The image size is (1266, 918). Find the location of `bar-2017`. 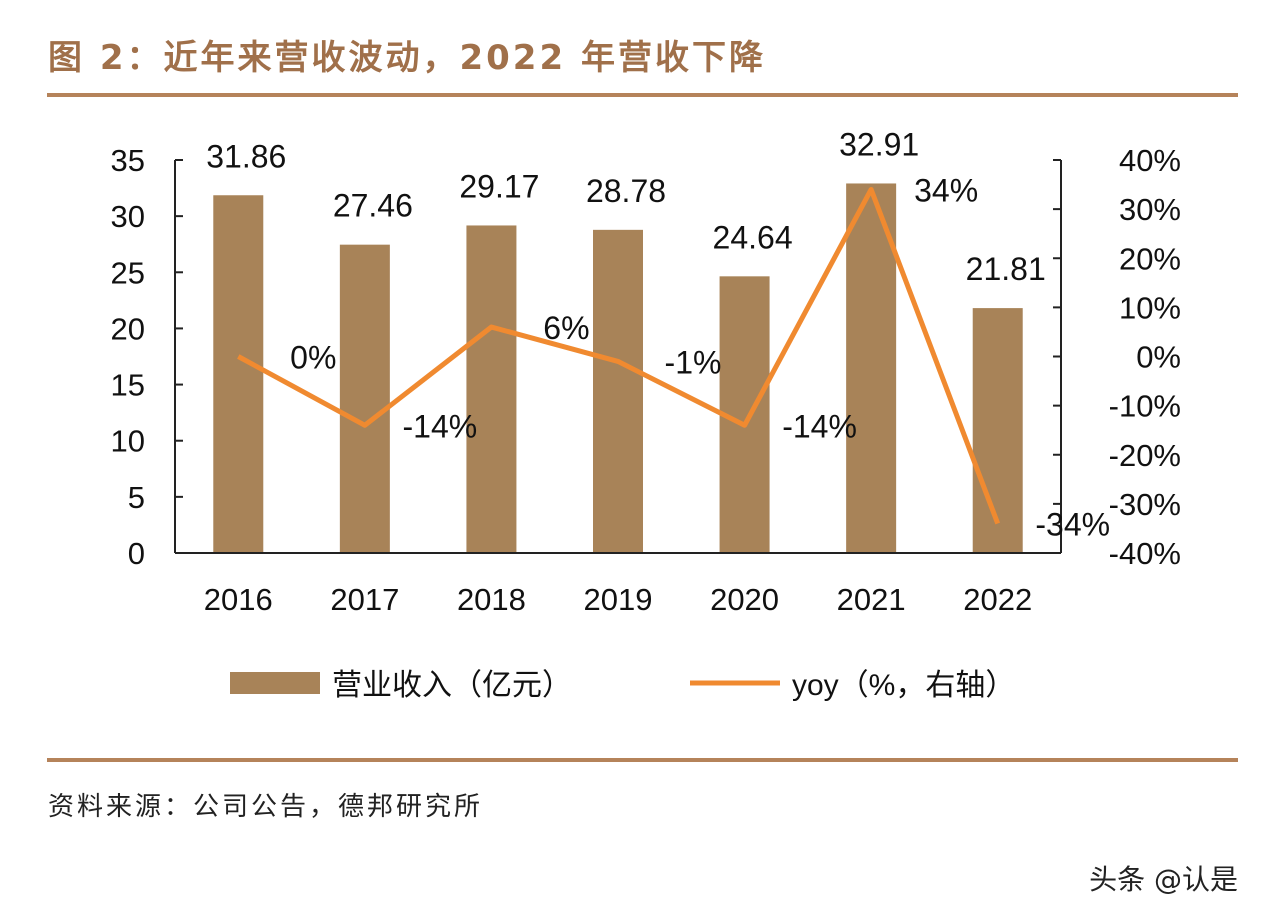

bar-2017 is located at coordinates (364, 398).